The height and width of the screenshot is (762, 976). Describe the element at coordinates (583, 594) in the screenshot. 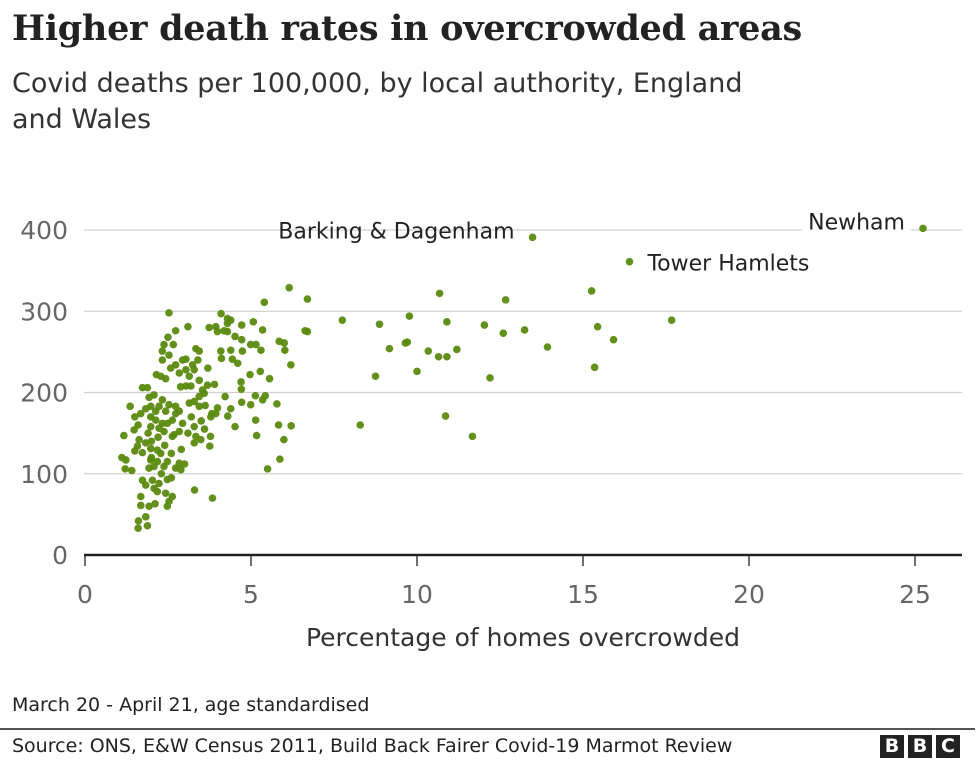

I see `x-tick-label: 15` at that location.